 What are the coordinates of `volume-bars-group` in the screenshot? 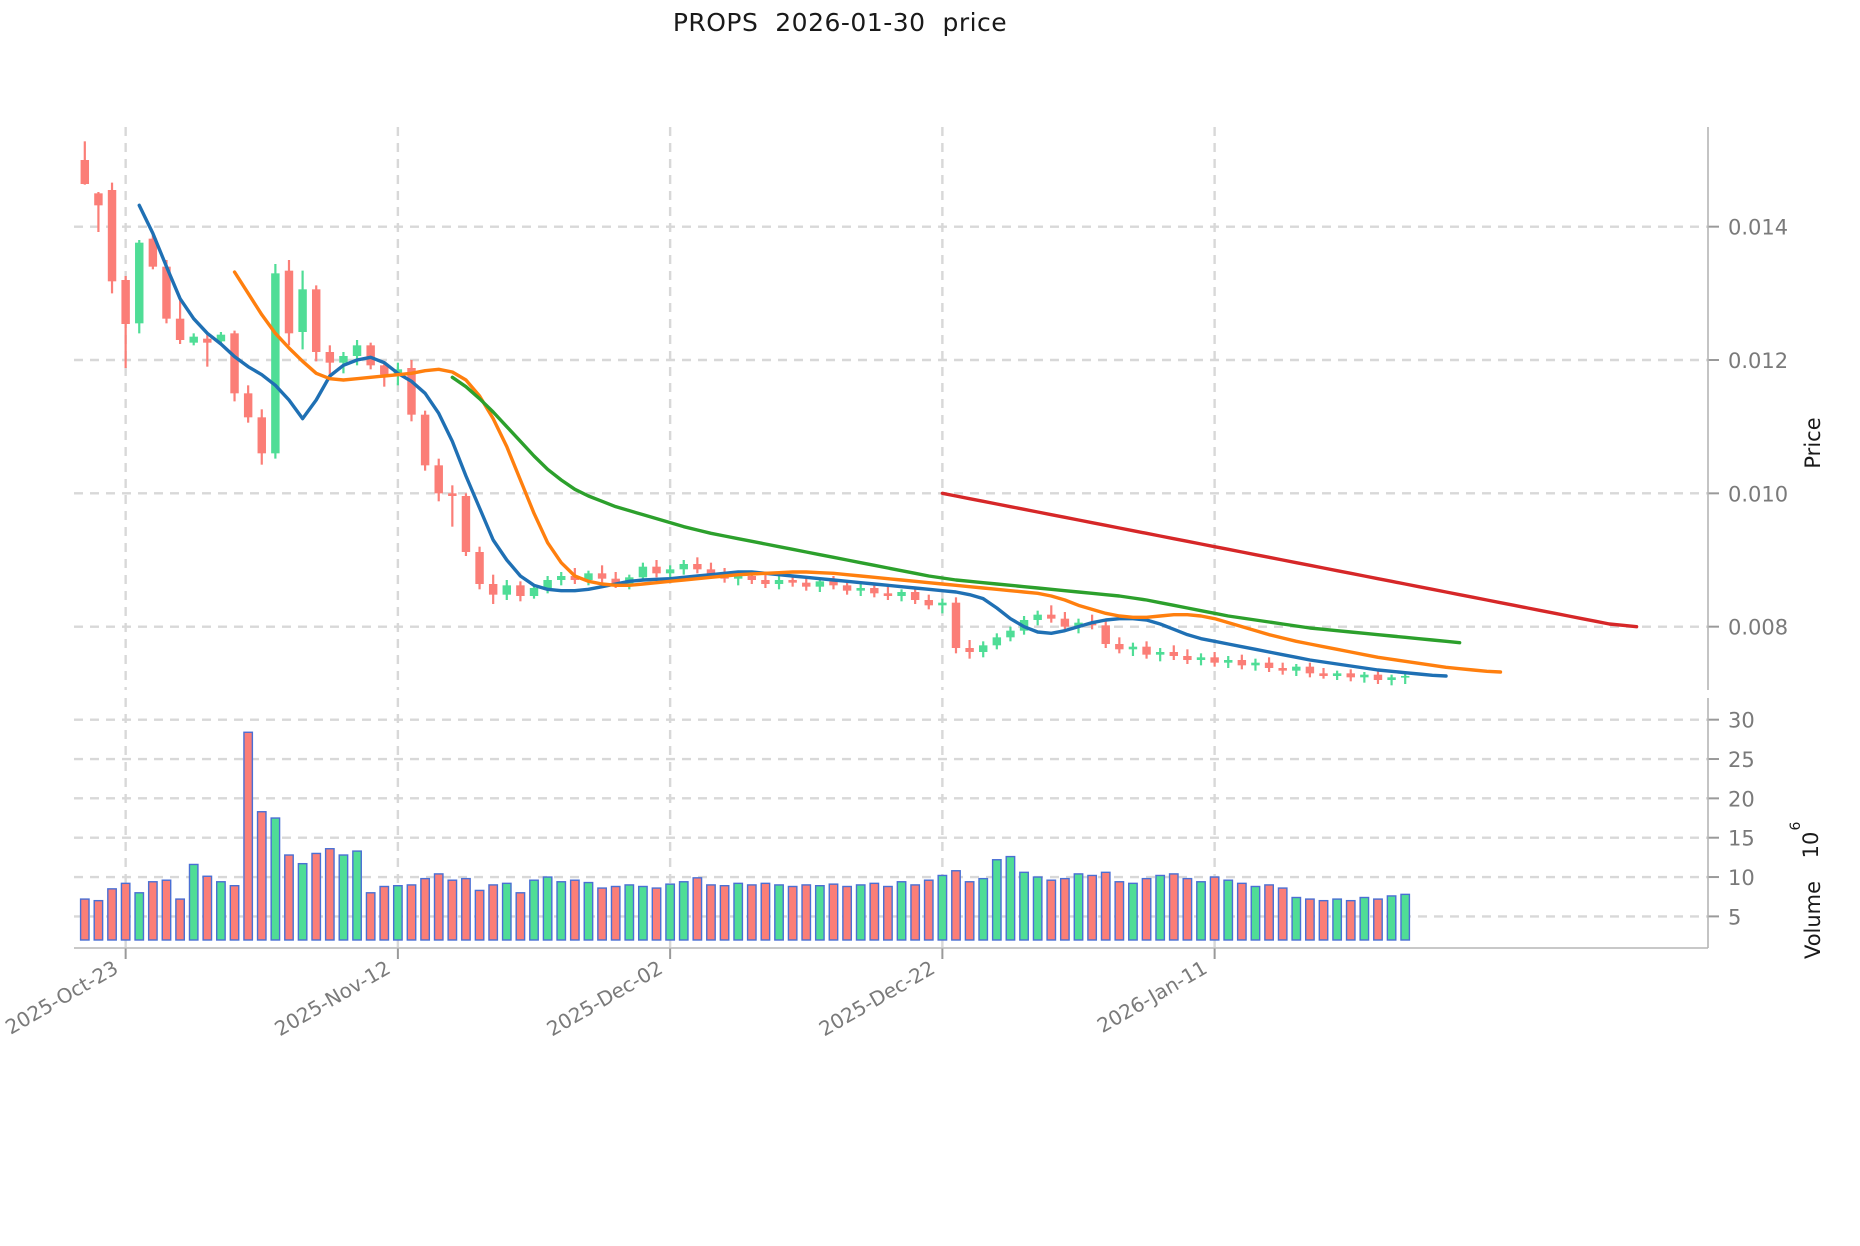 It's located at (745, 836).